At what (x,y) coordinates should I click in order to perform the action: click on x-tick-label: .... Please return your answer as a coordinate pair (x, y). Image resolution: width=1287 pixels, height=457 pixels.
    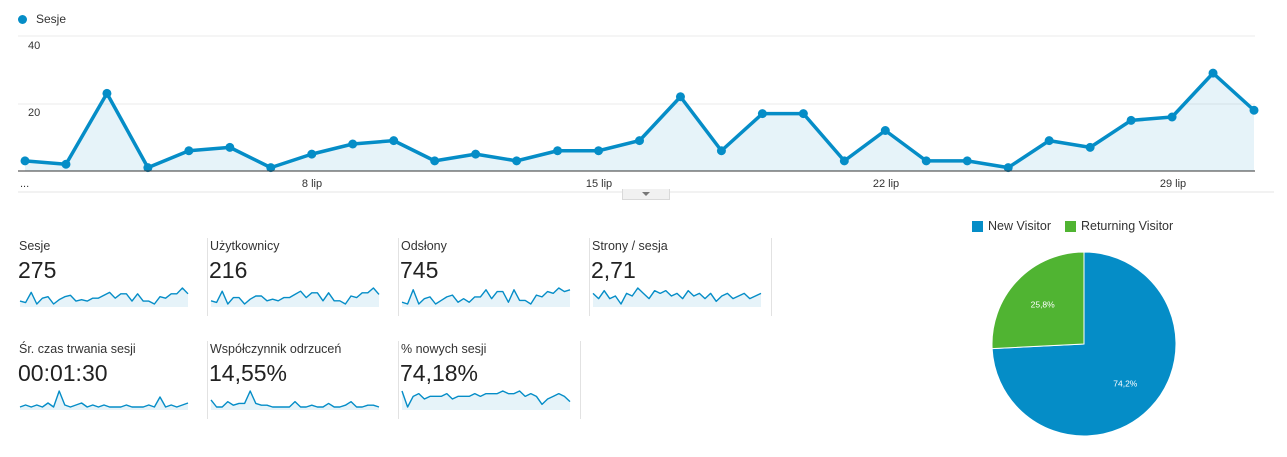
    Looking at the image, I should click on (24, 184).